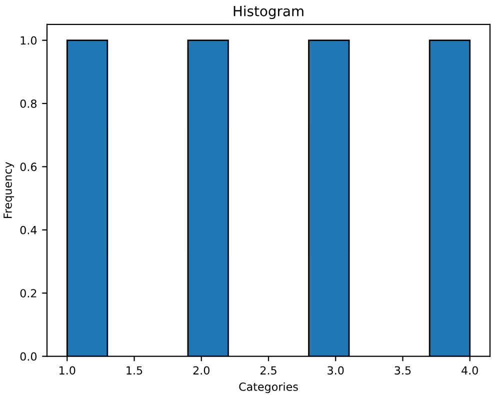 Image resolution: width=500 pixels, height=395 pixels. Describe the element at coordinates (470, 370) in the screenshot. I see `x-tick-label: 4.0` at that location.